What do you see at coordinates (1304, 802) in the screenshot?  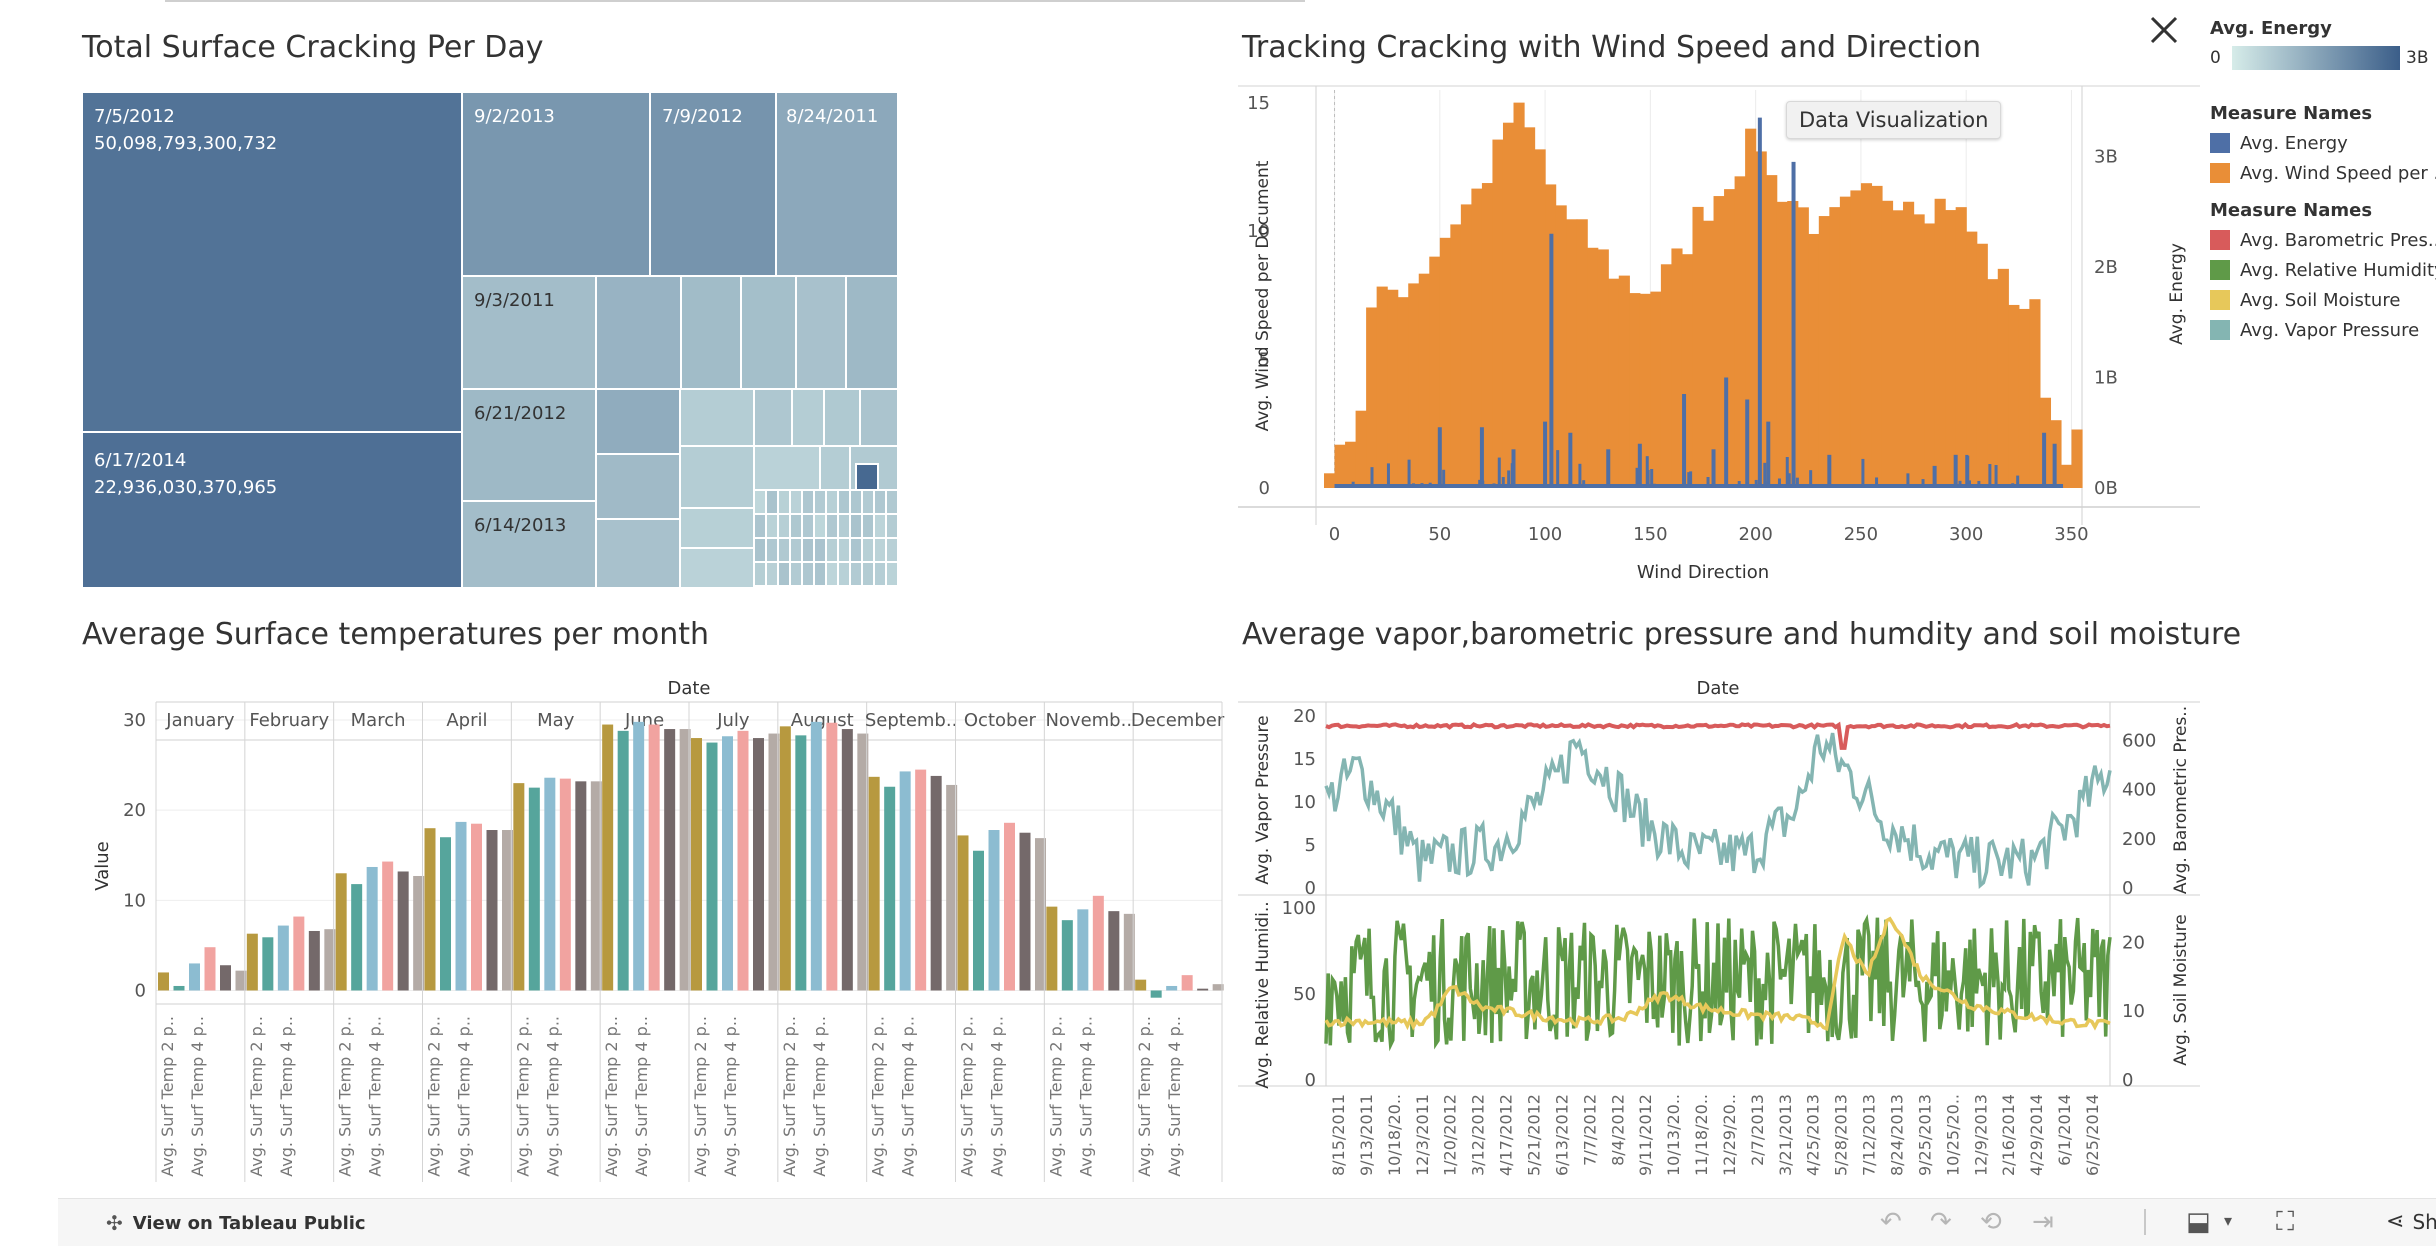 I see `y-tick-label: 10` at bounding box center [1304, 802].